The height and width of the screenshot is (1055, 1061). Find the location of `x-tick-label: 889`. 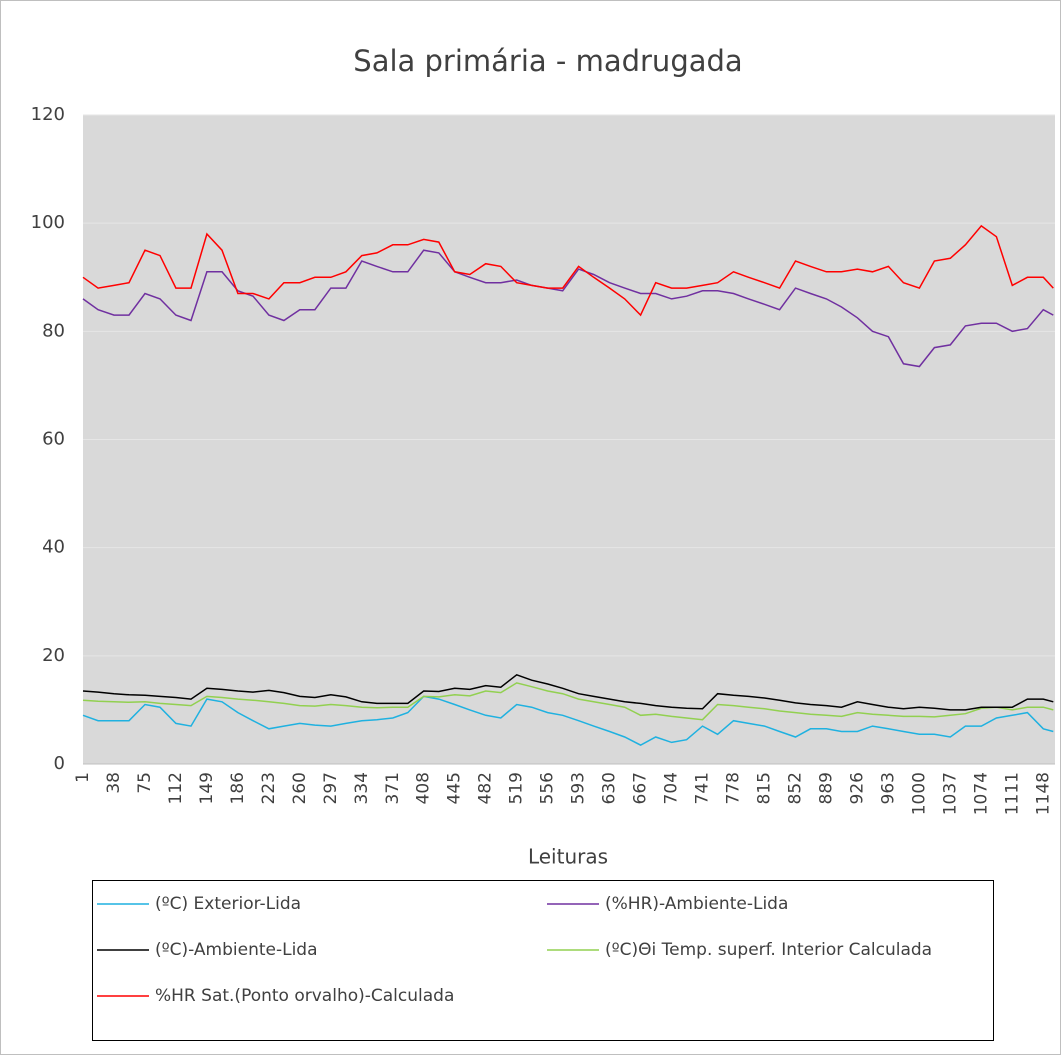

x-tick-label: 889 is located at coordinates (826, 788).